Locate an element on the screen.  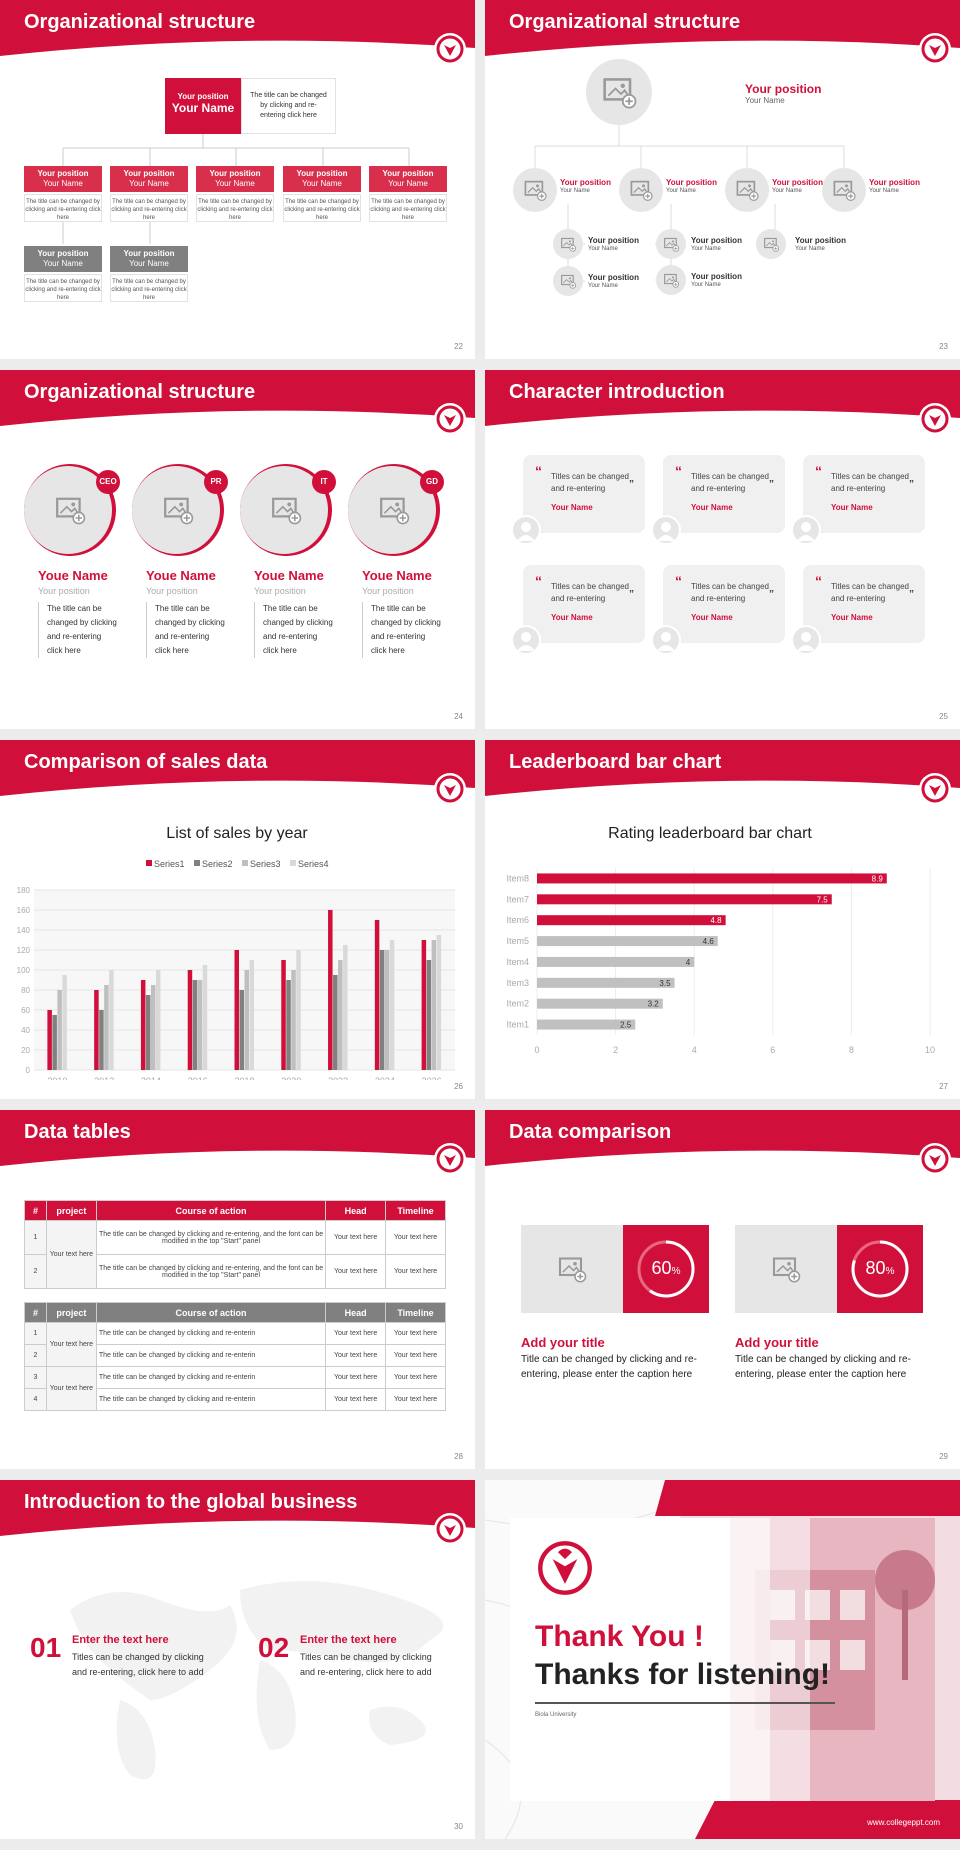
bar-series3 is located at coordinates (246, 1020).